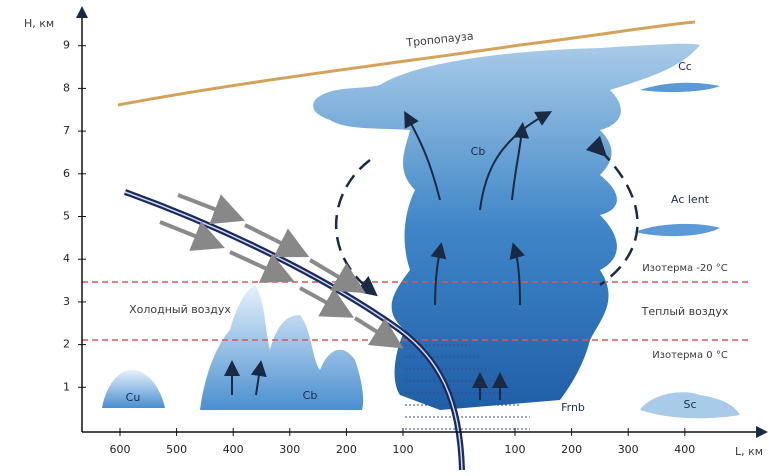 The width and height of the screenshot is (774, 476). Describe the element at coordinates (690, 199) in the screenshot. I see `cloud-label: Ac lent` at that location.